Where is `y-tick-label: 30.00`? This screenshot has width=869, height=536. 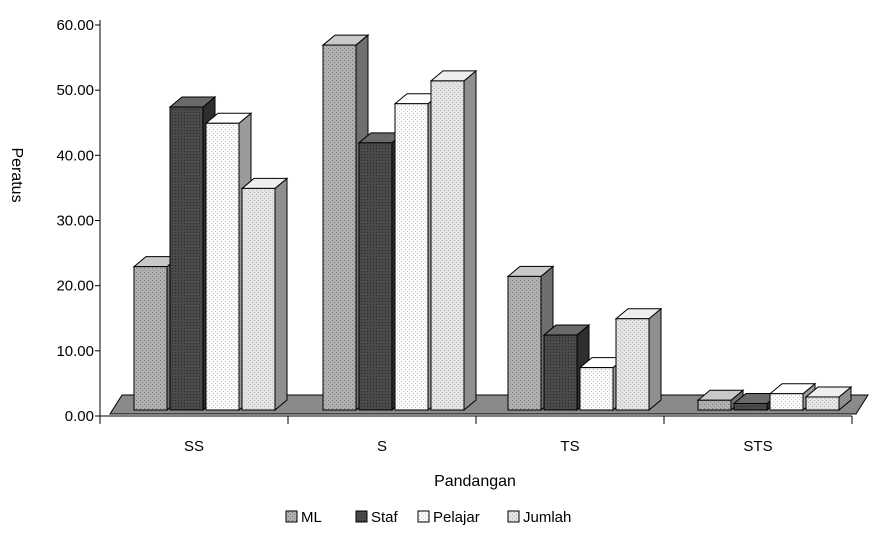 y-tick-label: 30.00 is located at coordinates (75, 221).